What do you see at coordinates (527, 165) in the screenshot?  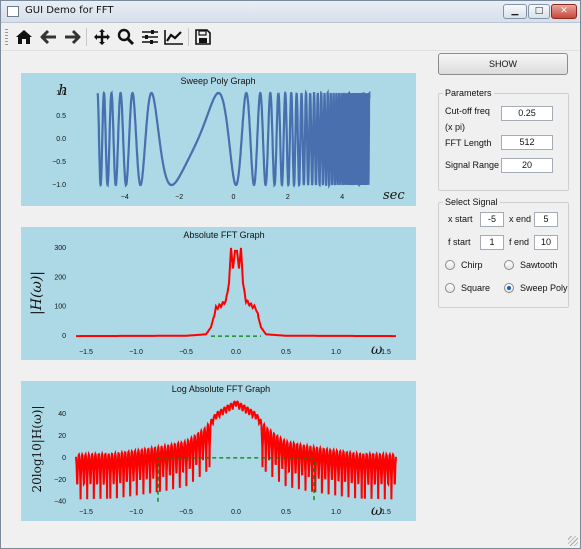 I see `signal-range-input: 20` at bounding box center [527, 165].